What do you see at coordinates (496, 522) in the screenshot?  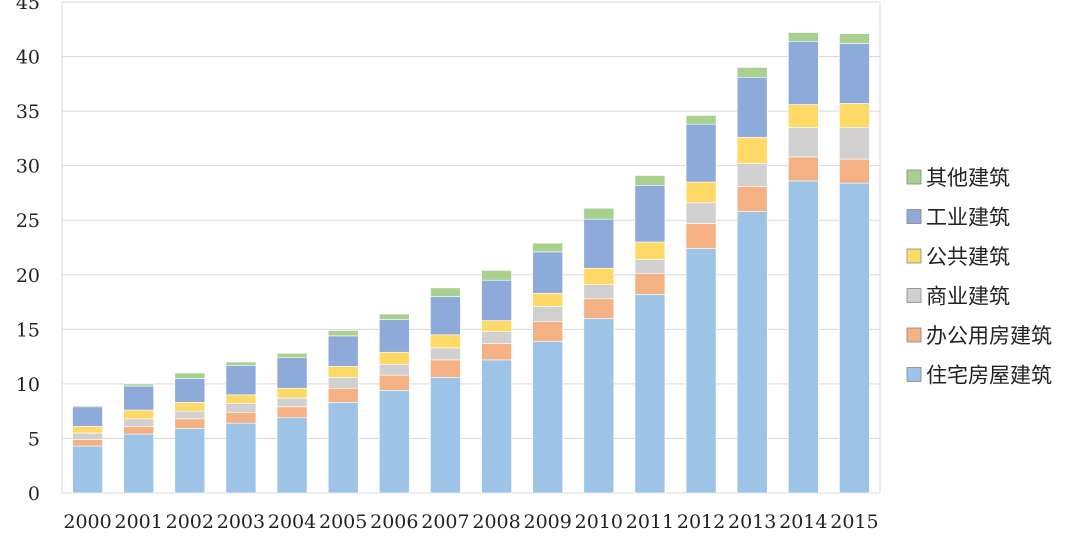 I see `x-tick-label: 2008` at bounding box center [496, 522].